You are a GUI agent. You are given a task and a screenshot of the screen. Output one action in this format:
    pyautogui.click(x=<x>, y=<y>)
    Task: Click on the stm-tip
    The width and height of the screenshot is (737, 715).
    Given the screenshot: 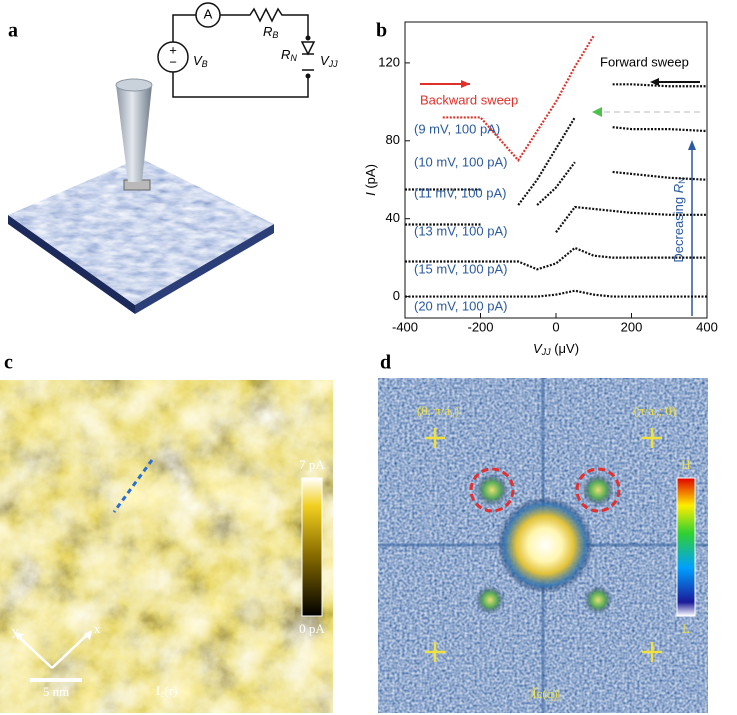 What is the action you would take?
    pyautogui.click(x=134, y=131)
    